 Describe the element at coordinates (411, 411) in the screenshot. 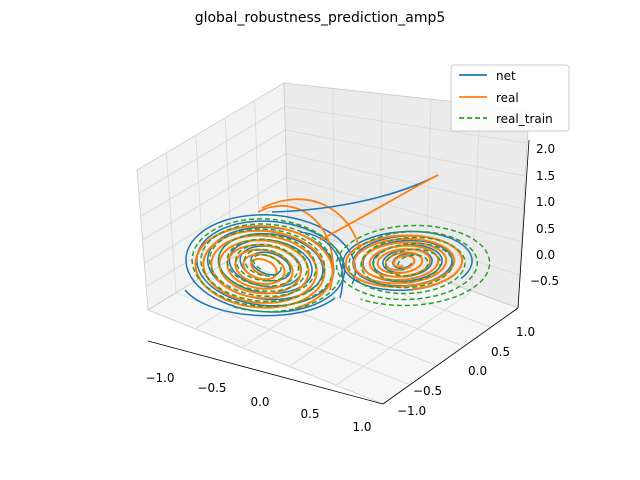

I see `y-tick-label: −1.0` at that location.